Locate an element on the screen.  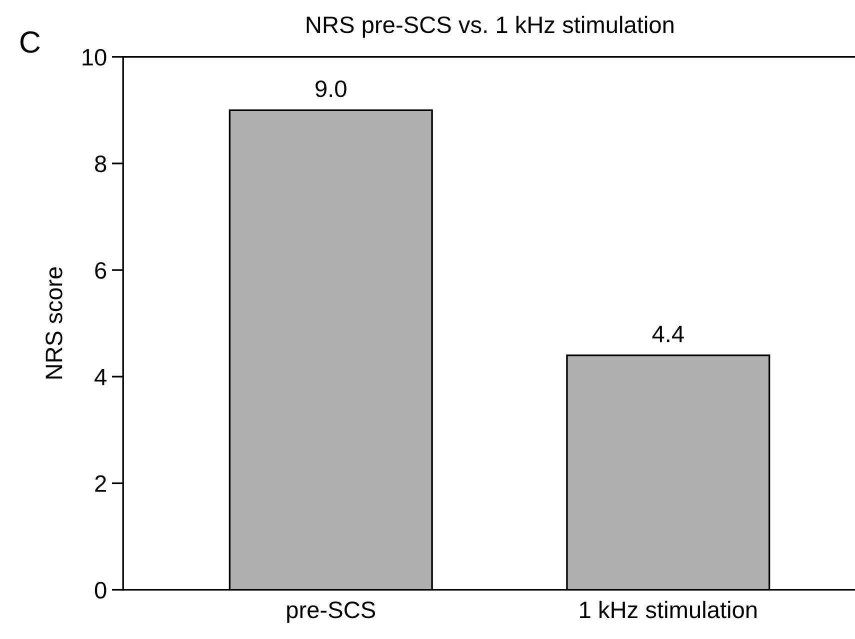
y-tick-label: 8 is located at coordinates (100, 164).